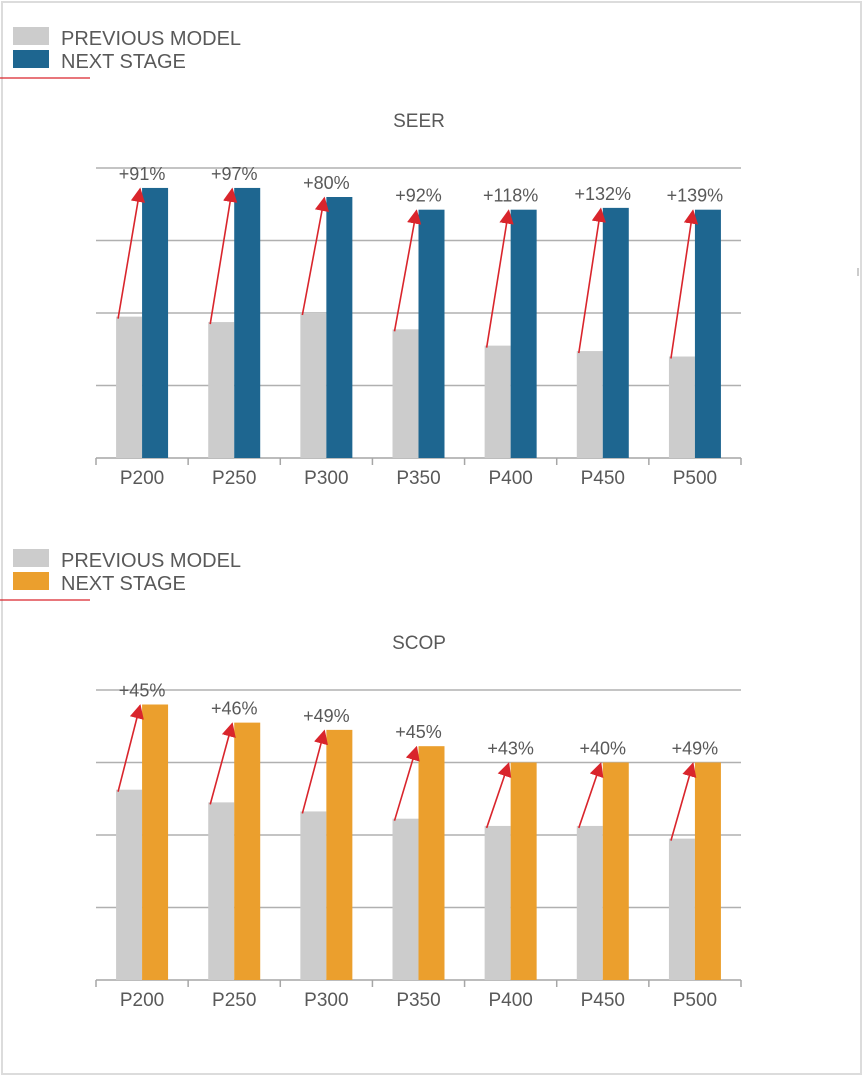  Describe the element at coordinates (123, 584) in the screenshot. I see `scop-legend-label-next: NEXT STAGE` at that location.